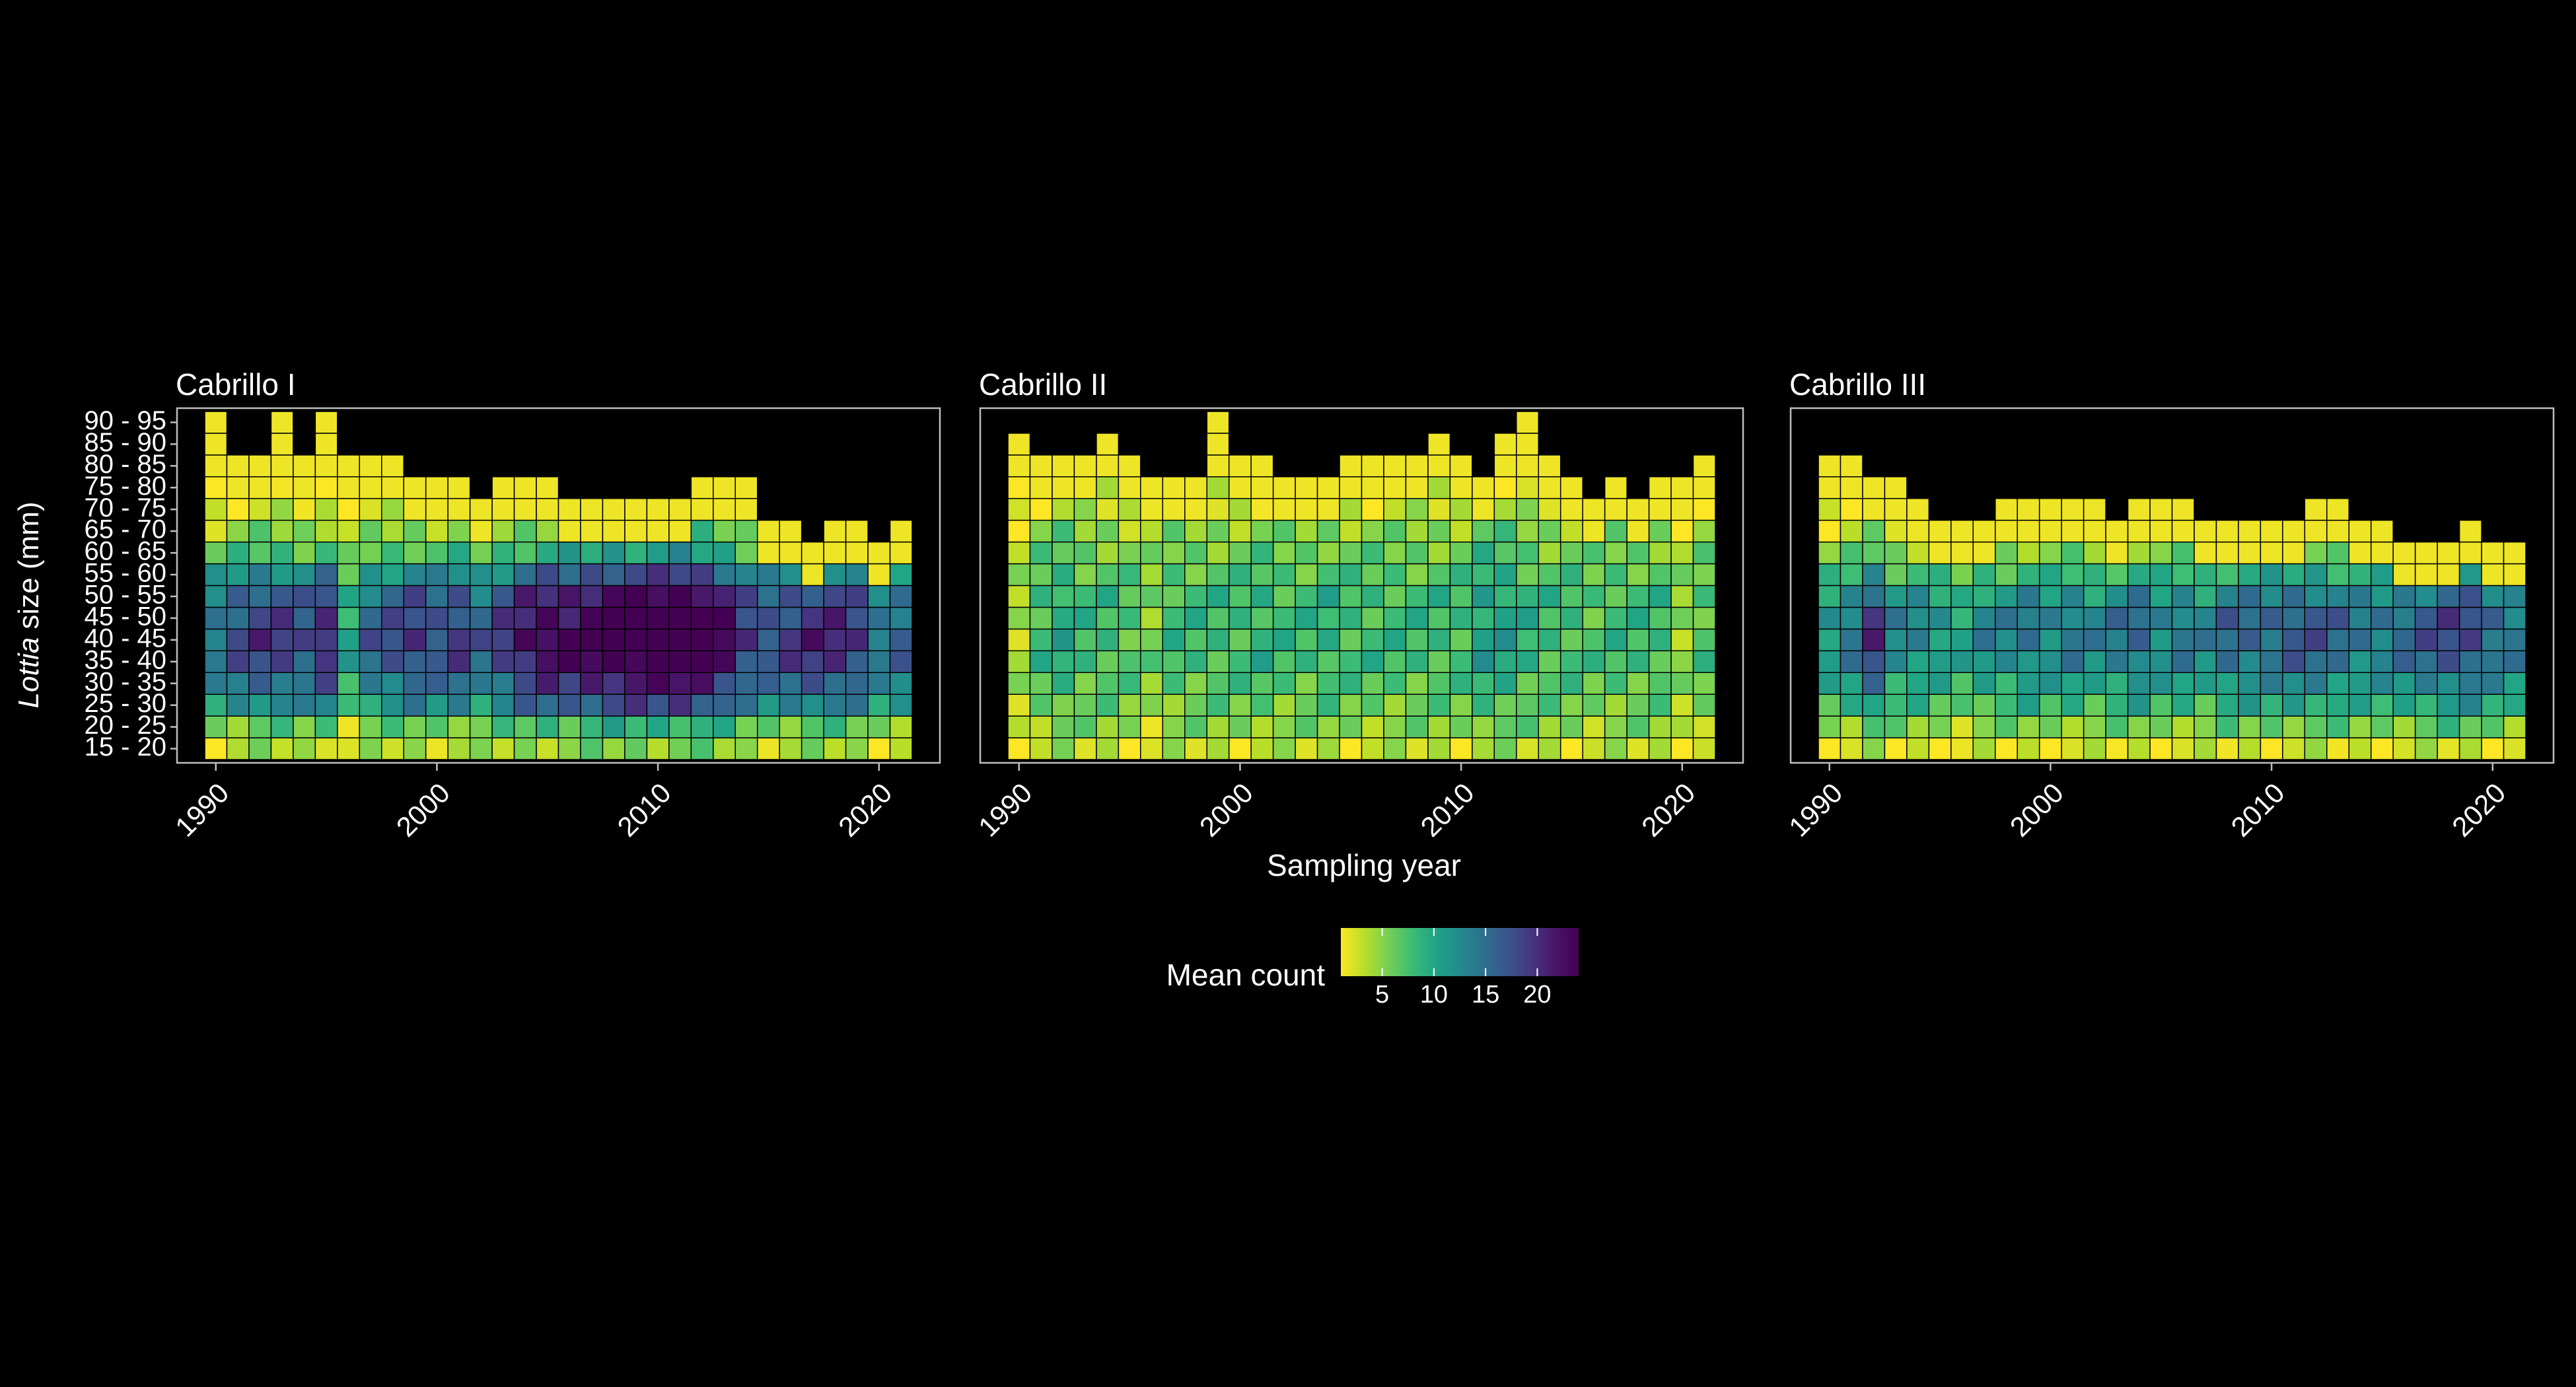 This screenshot has width=2576, height=1387. I want to click on y-tick-label: 75 - 80, so click(125, 486).